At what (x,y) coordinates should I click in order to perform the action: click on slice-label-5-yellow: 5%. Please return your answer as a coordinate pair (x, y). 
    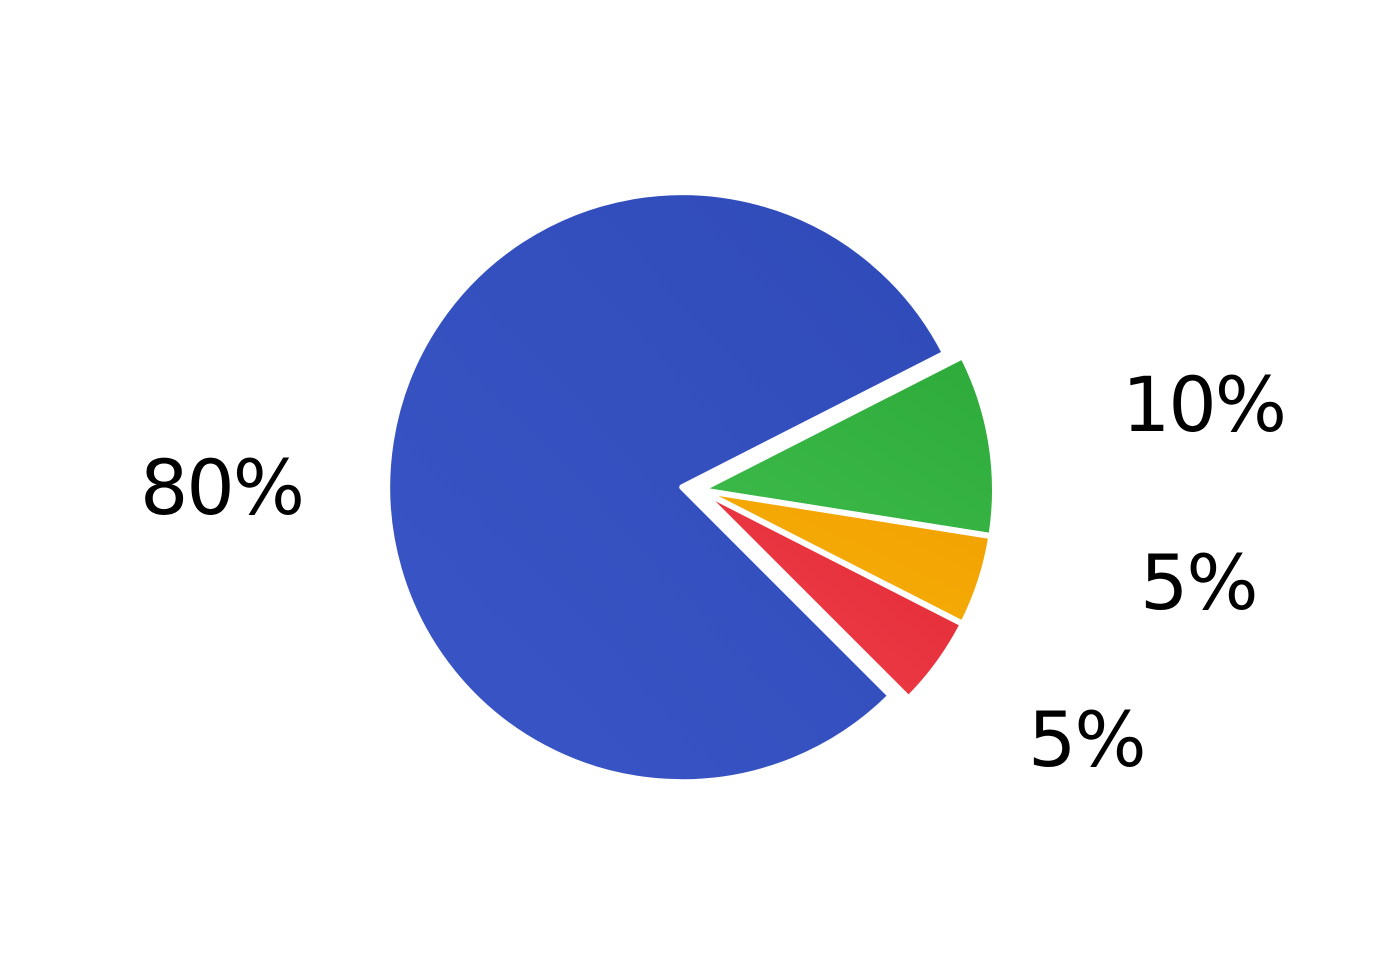
    Looking at the image, I should click on (1199, 582).